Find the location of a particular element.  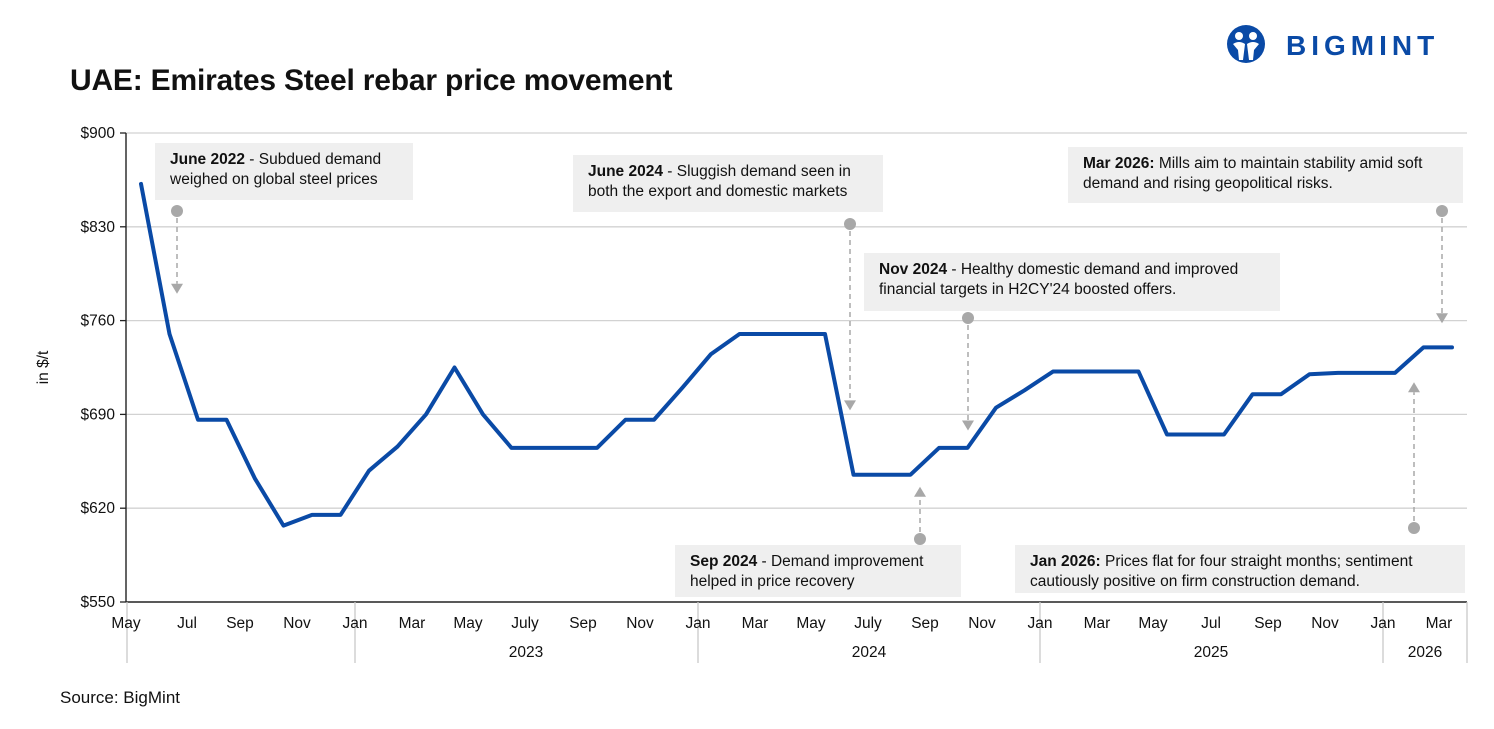

annotation-date: June 2024 is located at coordinates (625, 171).